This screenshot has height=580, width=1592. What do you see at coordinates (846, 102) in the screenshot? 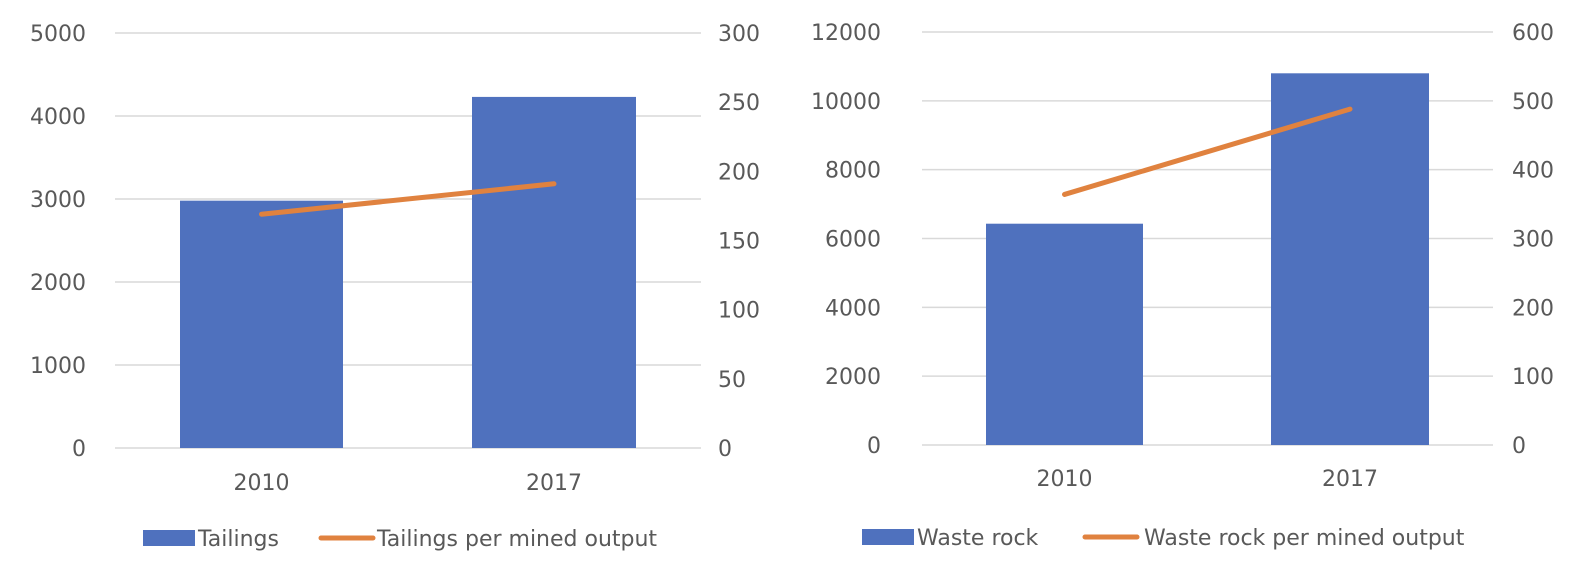
I see `left-axis-tick: 10000` at bounding box center [846, 102].